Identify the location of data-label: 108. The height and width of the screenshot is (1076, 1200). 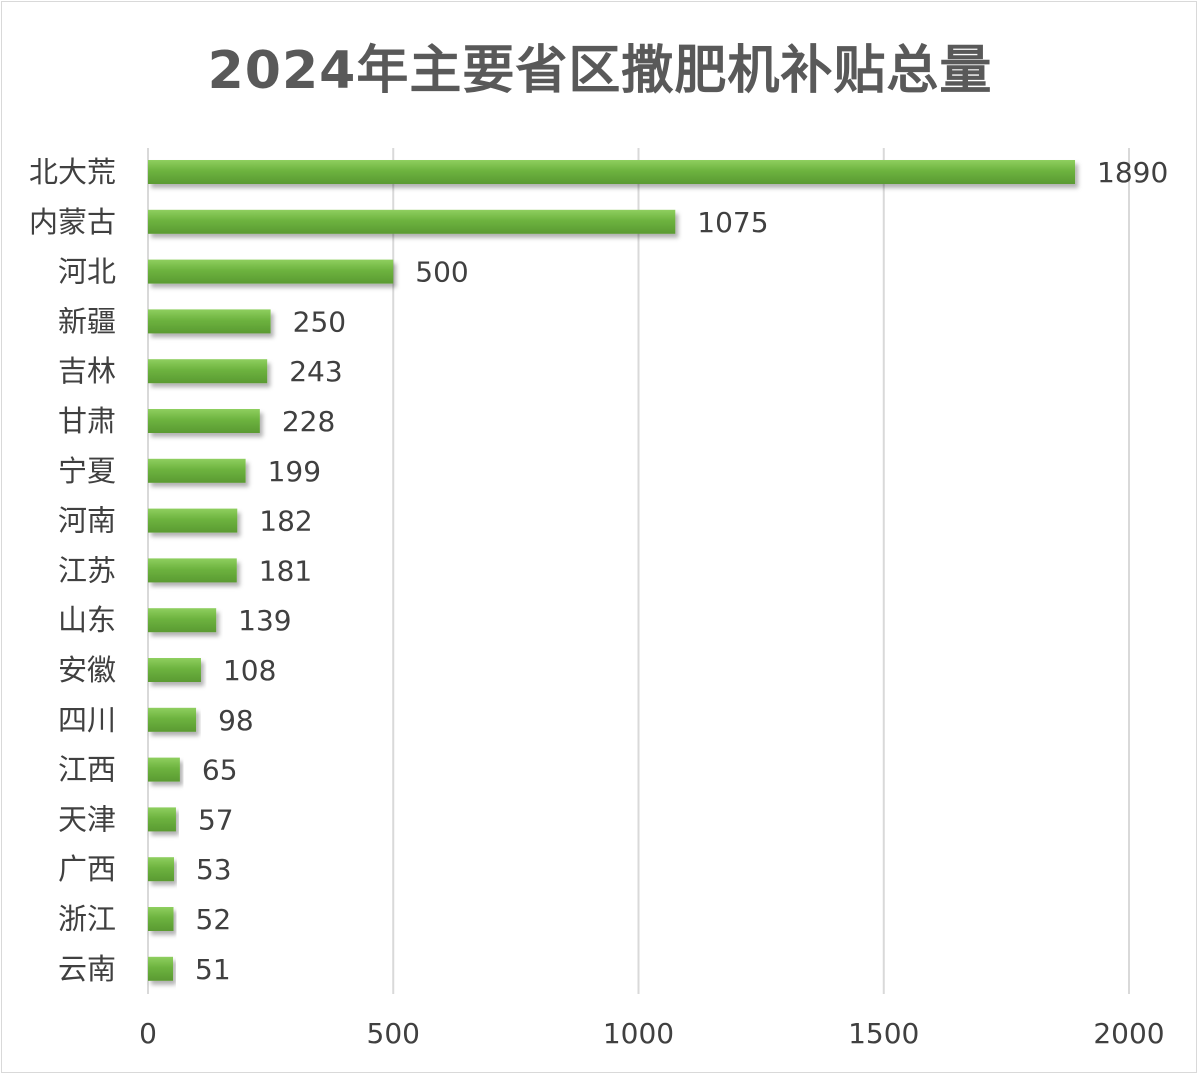
(249, 670).